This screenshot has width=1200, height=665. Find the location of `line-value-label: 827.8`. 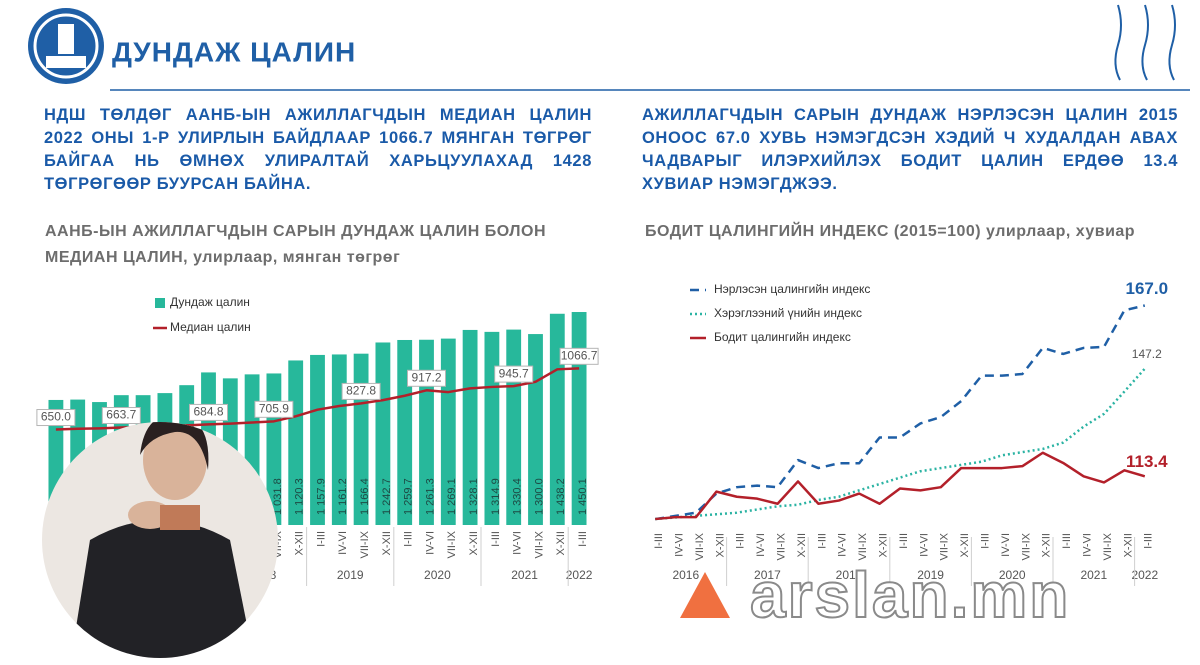

line-value-label: 827.8 is located at coordinates (361, 391).